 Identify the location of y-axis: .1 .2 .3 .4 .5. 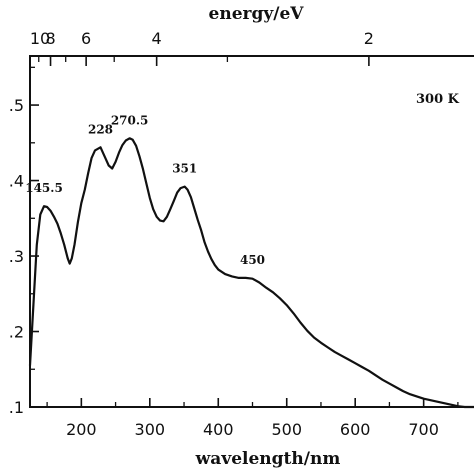
(24, 241).